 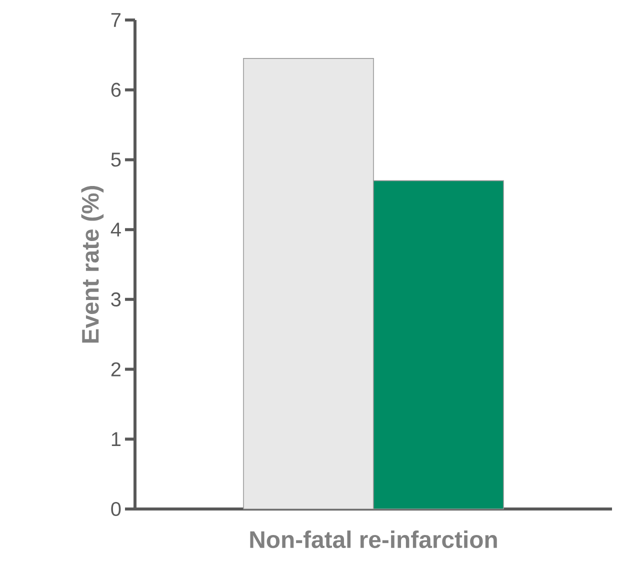 What do you see at coordinates (92, 264) in the screenshot?
I see `y-axis-title: Event rate (%)` at bounding box center [92, 264].